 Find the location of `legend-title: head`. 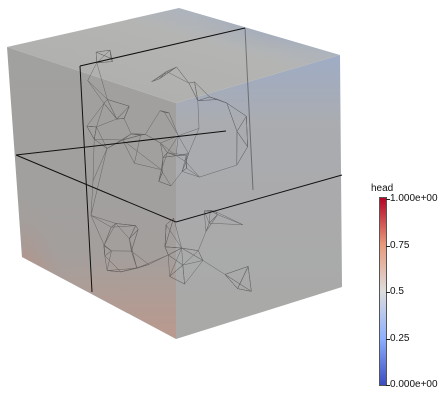

legend-title: head is located at coordinates (382, 188).